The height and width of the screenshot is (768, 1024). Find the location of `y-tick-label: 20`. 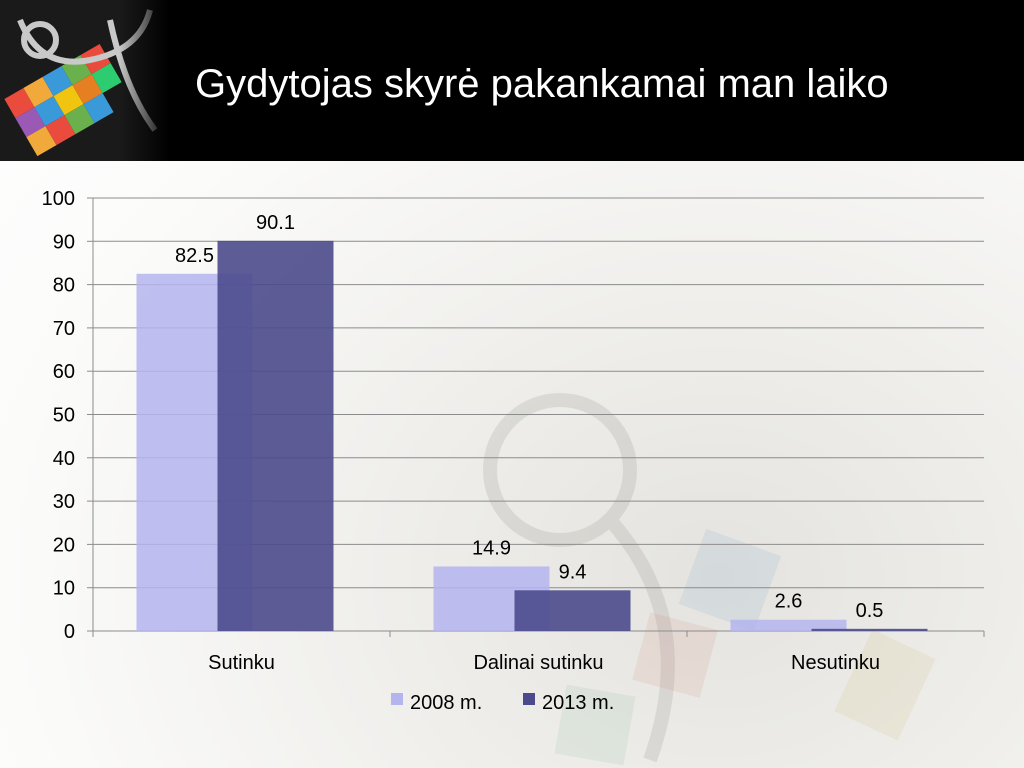

y-tick-label: 20 is located at coordinates (64, 545).